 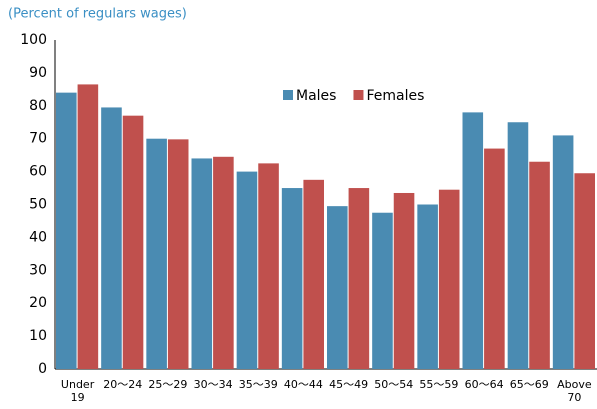 What do you see at coordinates (303, 384) in the screenshot?
I see `x-tick-label: 40〜44` at bounding box center [303, 384].